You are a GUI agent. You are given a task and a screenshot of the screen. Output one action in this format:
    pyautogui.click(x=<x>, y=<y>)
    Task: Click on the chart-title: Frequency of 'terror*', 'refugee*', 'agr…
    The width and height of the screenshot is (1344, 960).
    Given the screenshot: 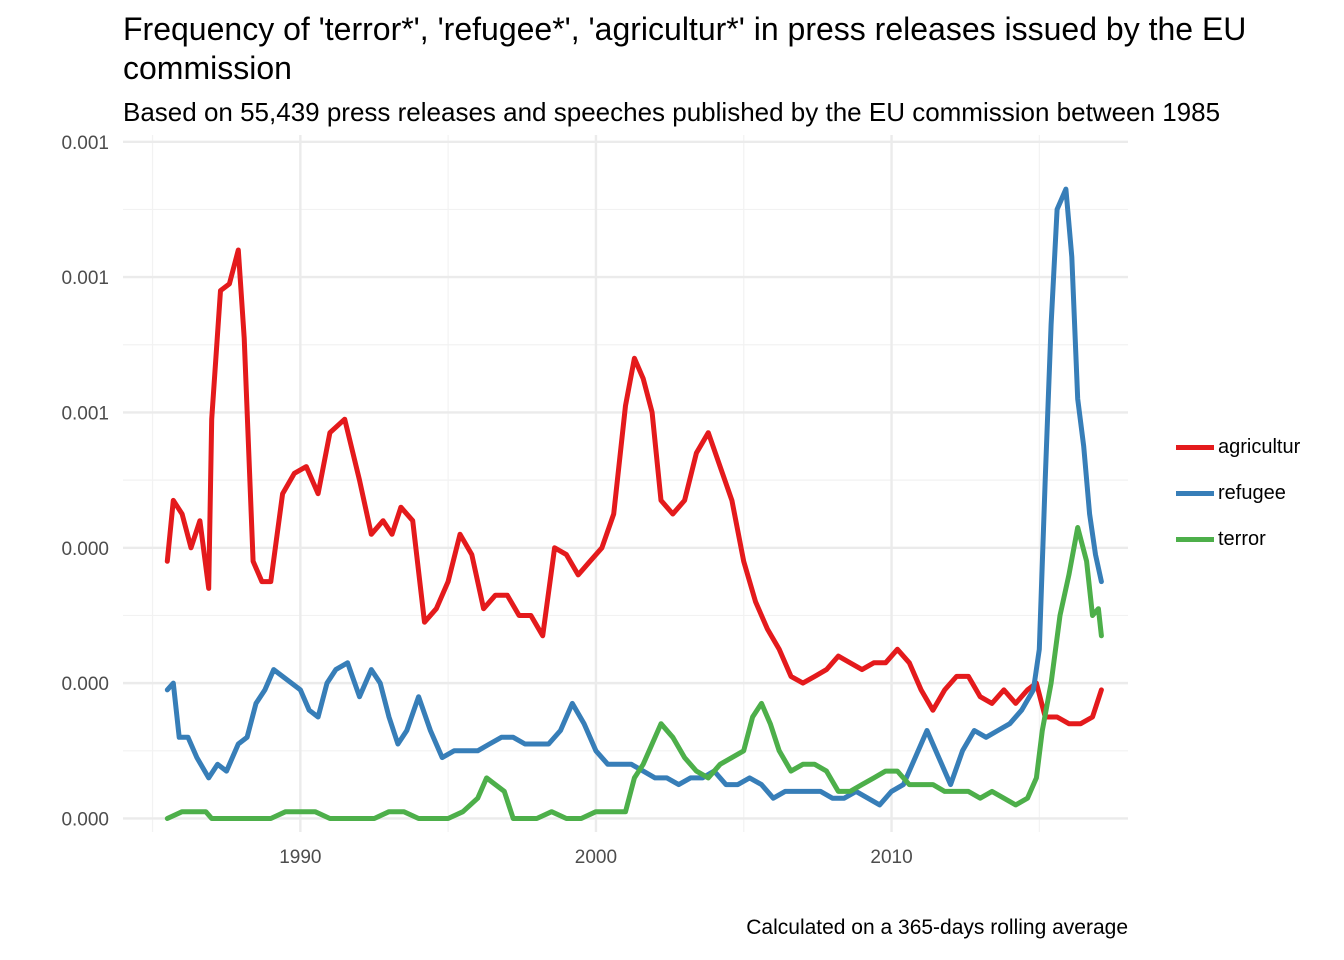 What is the action you would take?
    pyautogui.click(x=685, y=48)
    